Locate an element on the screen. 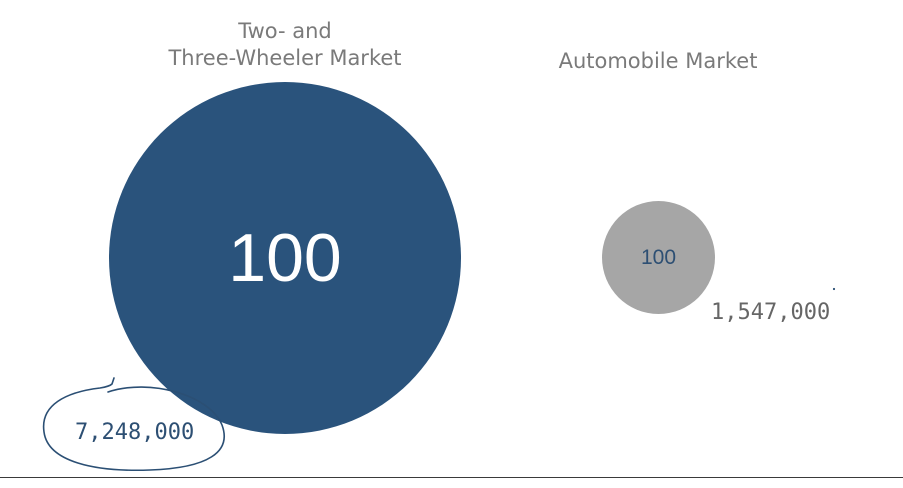 The image size is (903, 488). automobile-volume-label: 1,547,000 is located at coordinates (771, 312).